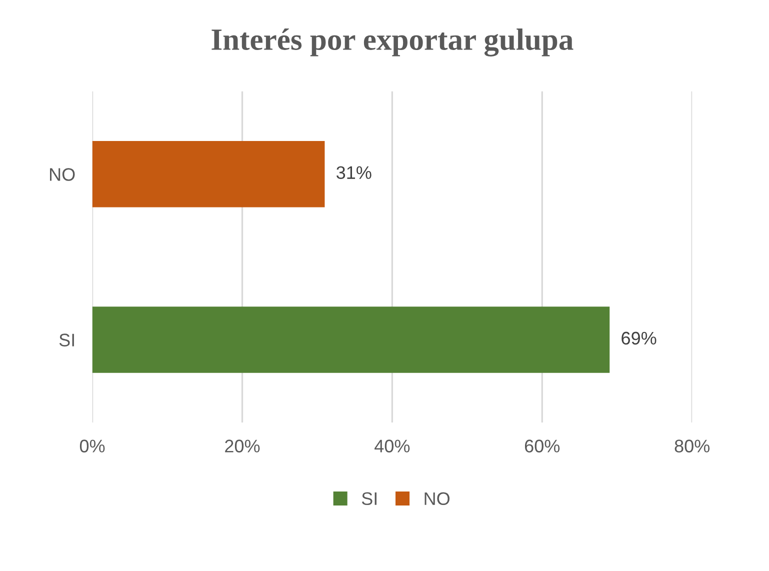  Describe the element at coordinates (437, 499) in the screenshot. I see `legend-label: NO` at that location.